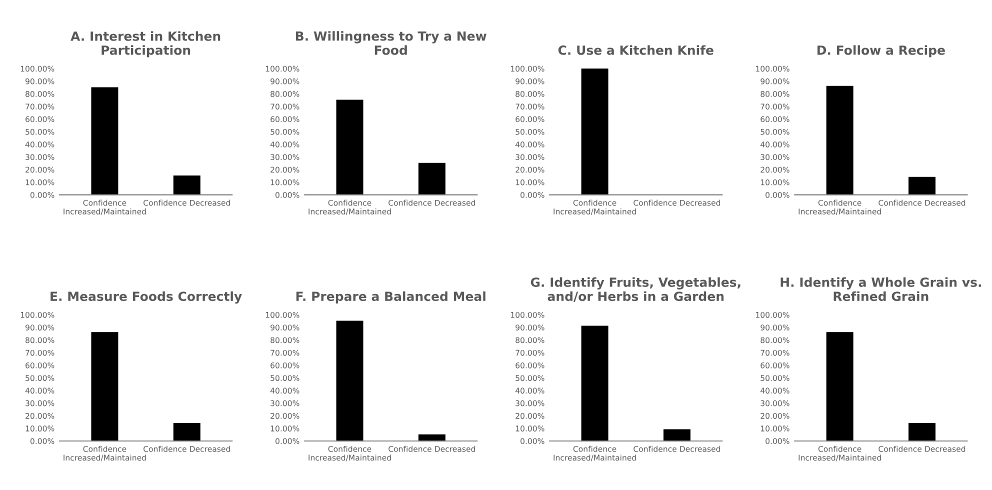 This screenshot has height=490, width=992. I want to click on chart-title: D. Follow a Recipe, so click(881, 51).